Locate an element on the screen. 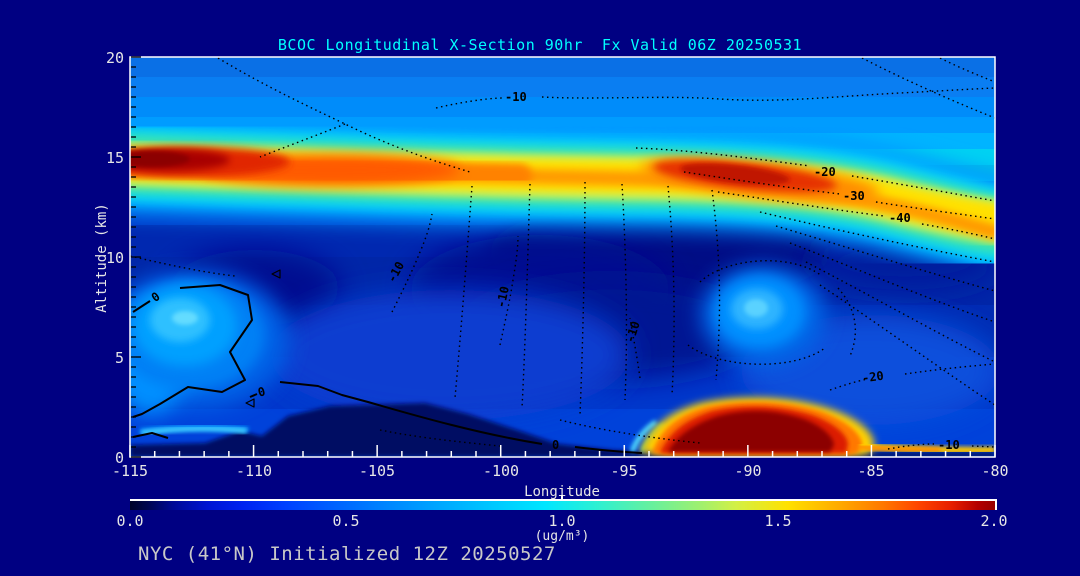 The image size is (1080, 576). y-axis-label: Altitude (km) is located at coordinates (102, 258).